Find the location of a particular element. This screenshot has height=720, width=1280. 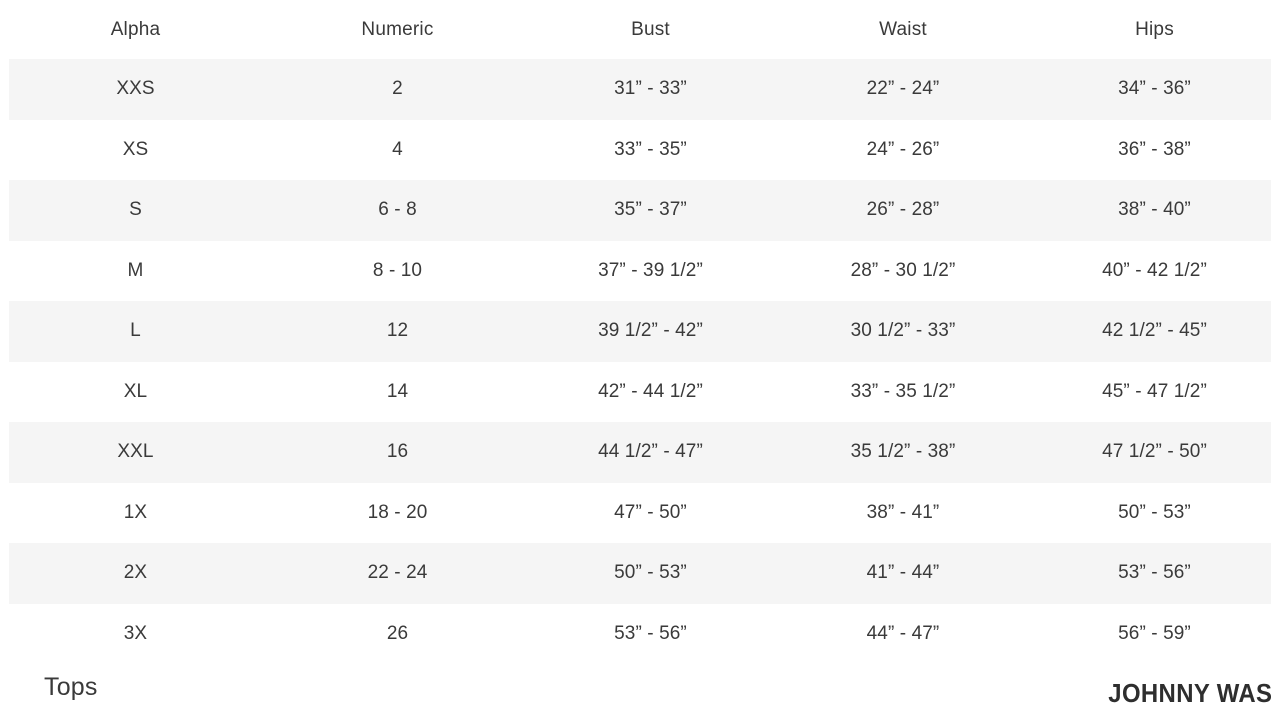

cell-alpha: XXS is located at coordinates (135, 89).